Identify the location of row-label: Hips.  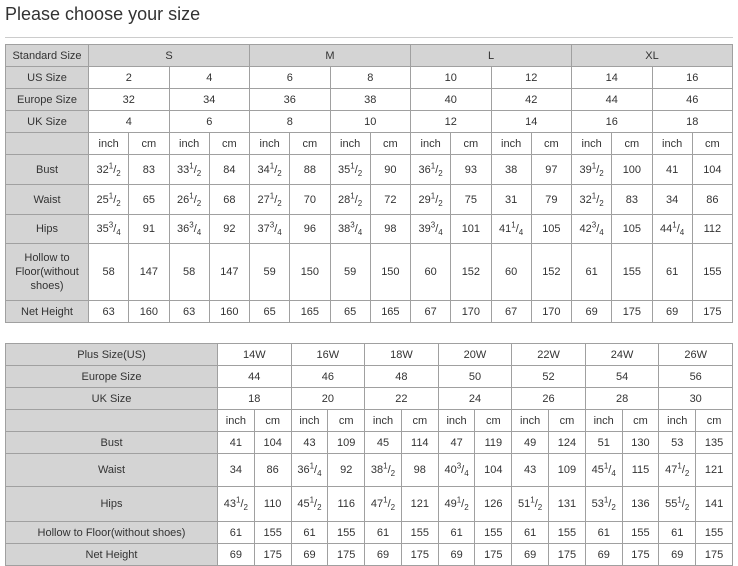
(47, 229).